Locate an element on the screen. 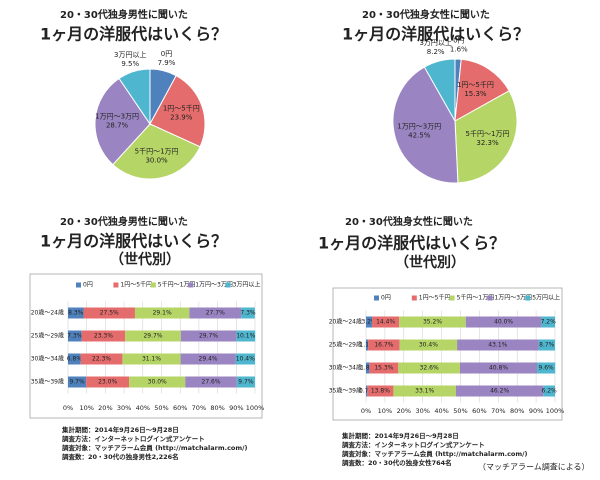  data-label: 16.7% is located at coordinates (383, 345).